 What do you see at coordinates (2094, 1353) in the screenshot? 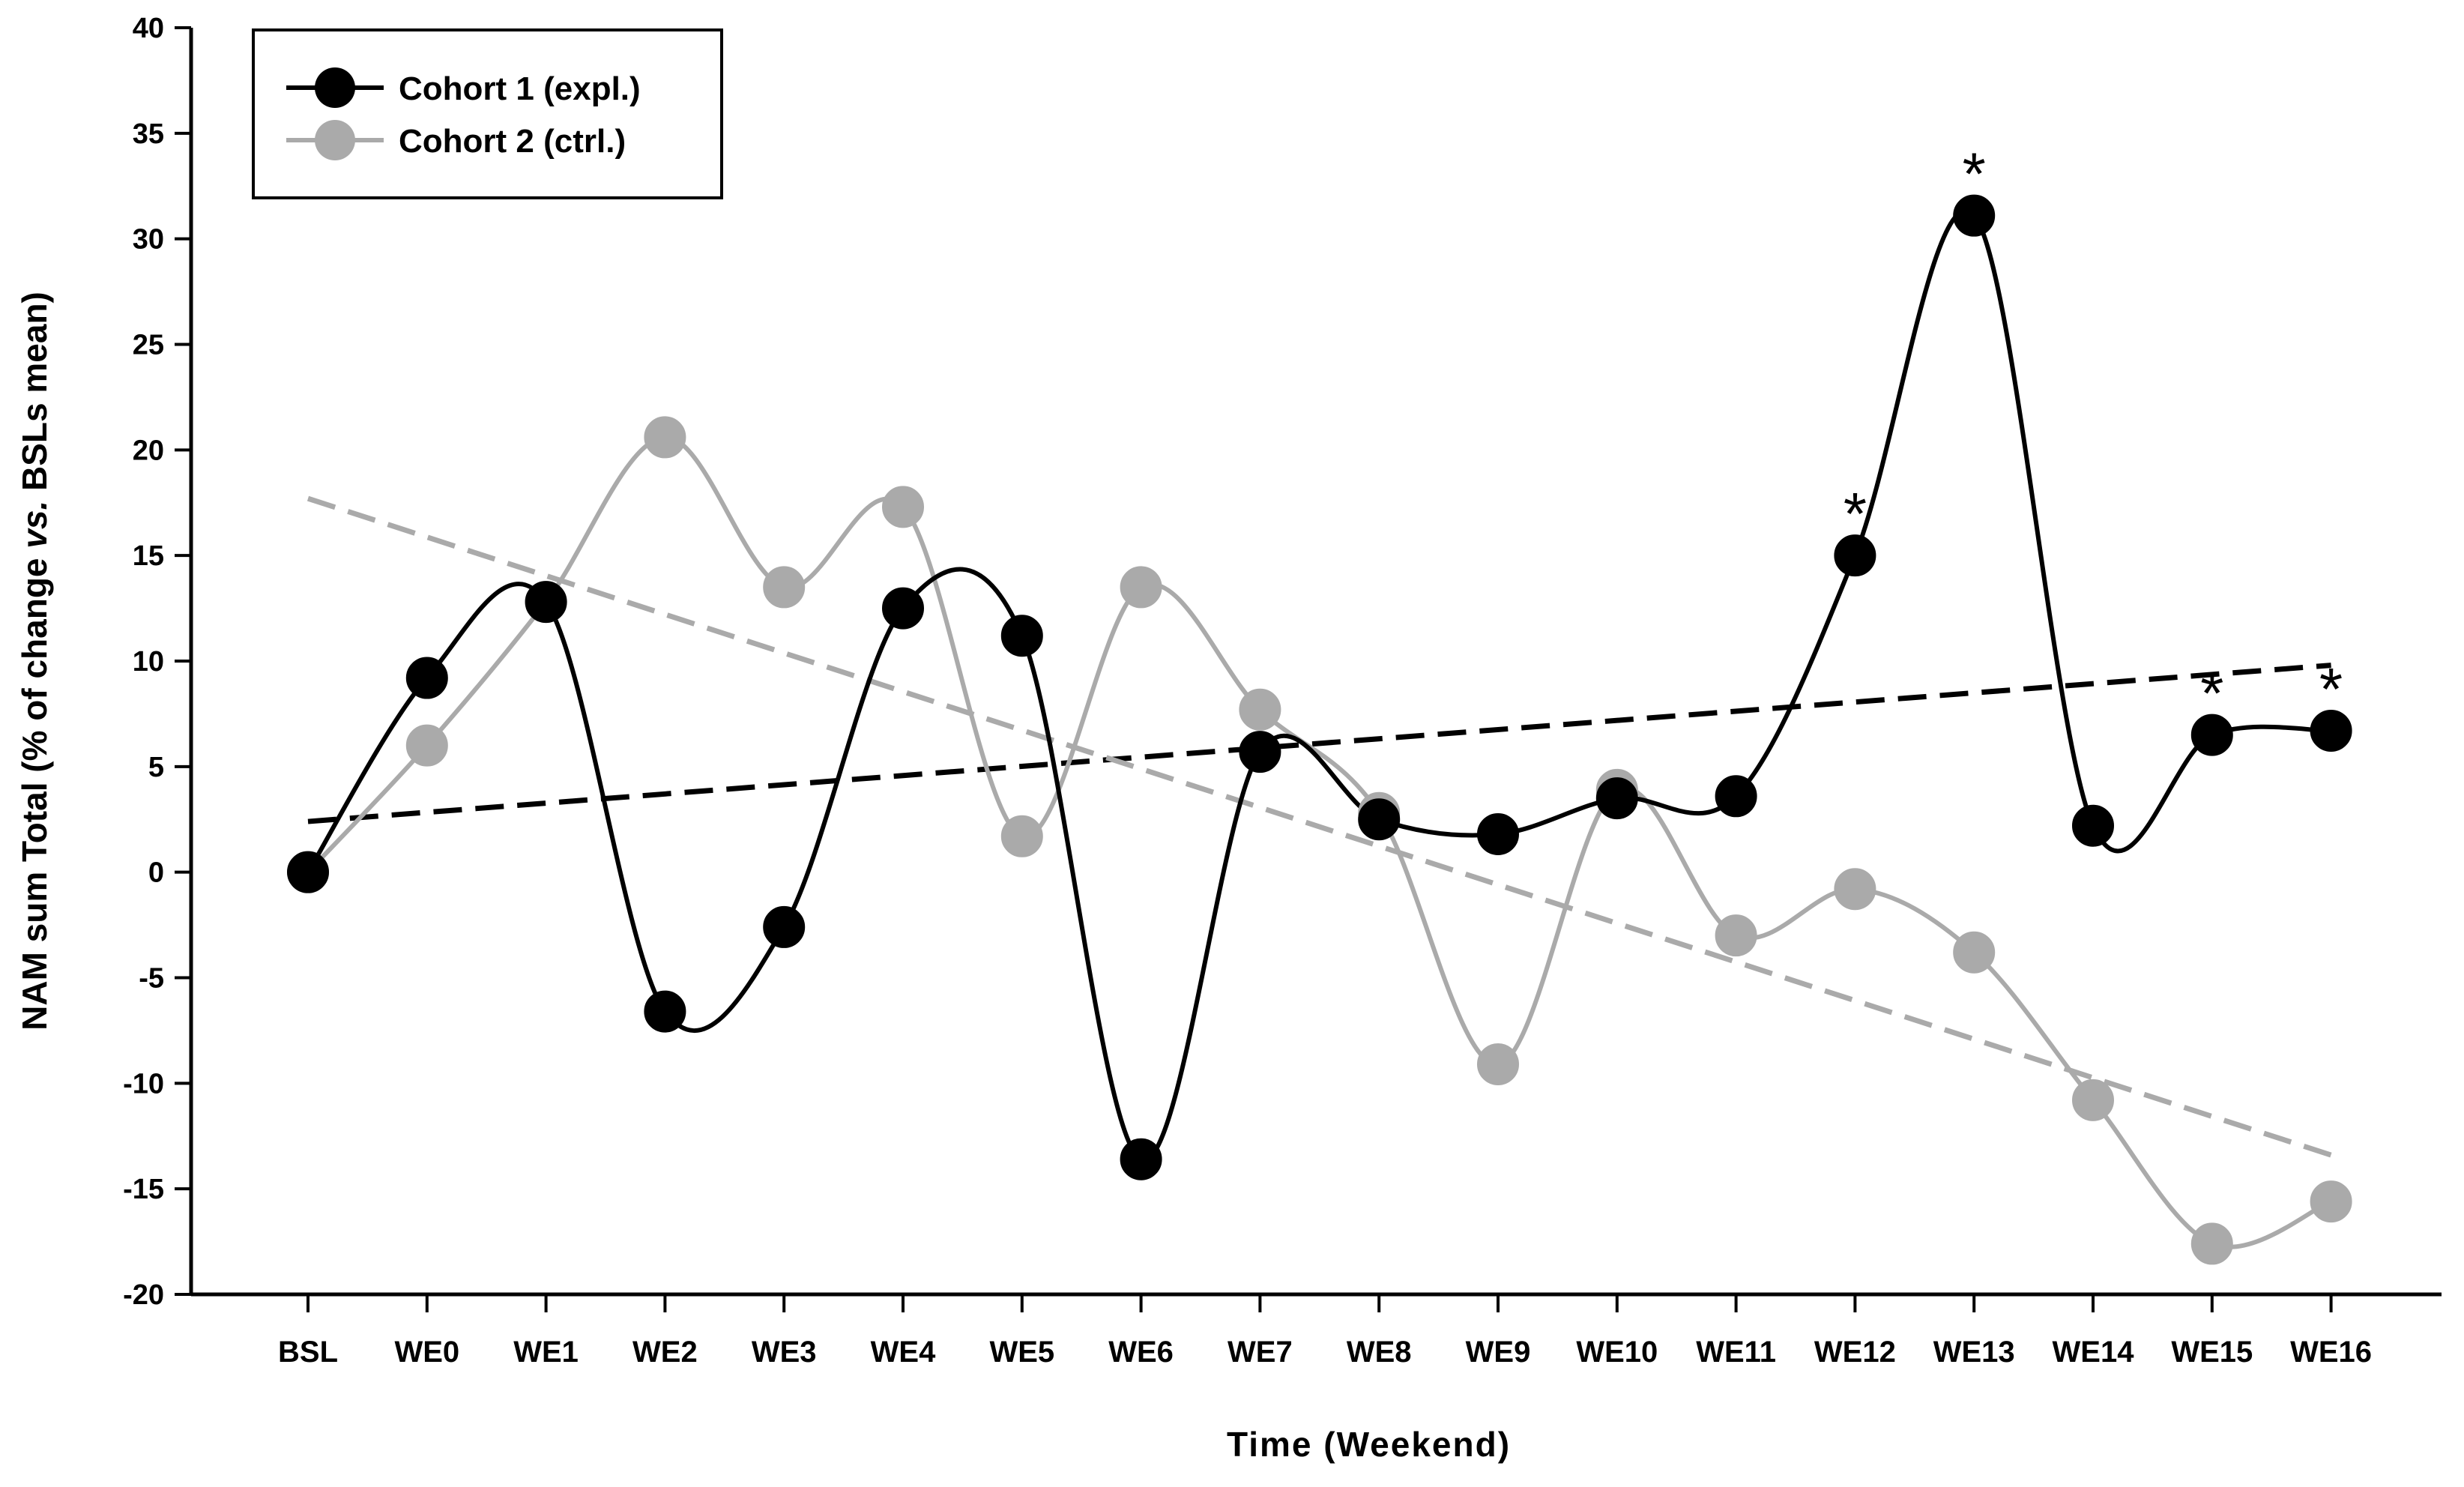
I see `x-tick-label: WE14` at bounding box center [2094, 1353].